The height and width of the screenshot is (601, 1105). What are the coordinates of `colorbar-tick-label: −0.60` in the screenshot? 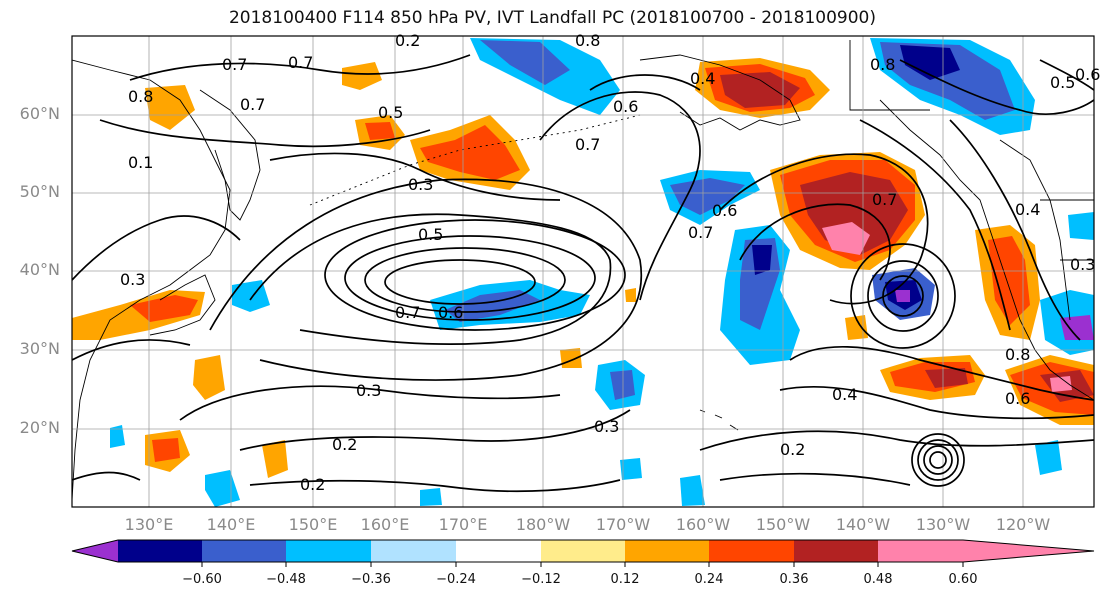 It's located at (202, 579).